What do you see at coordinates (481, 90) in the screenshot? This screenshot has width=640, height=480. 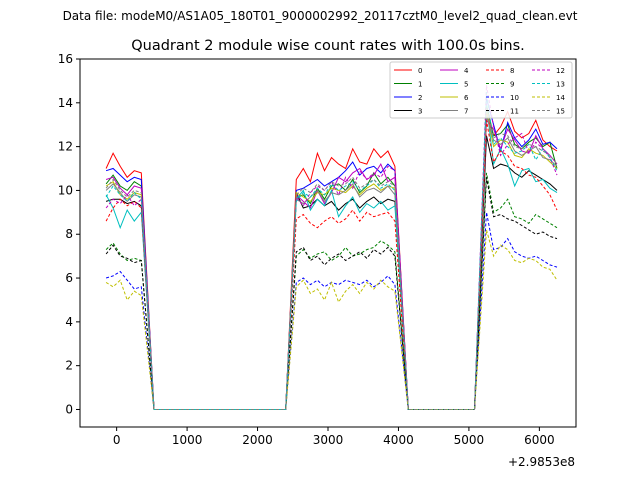 I see `legend-box` at bounding box center [481, 90].